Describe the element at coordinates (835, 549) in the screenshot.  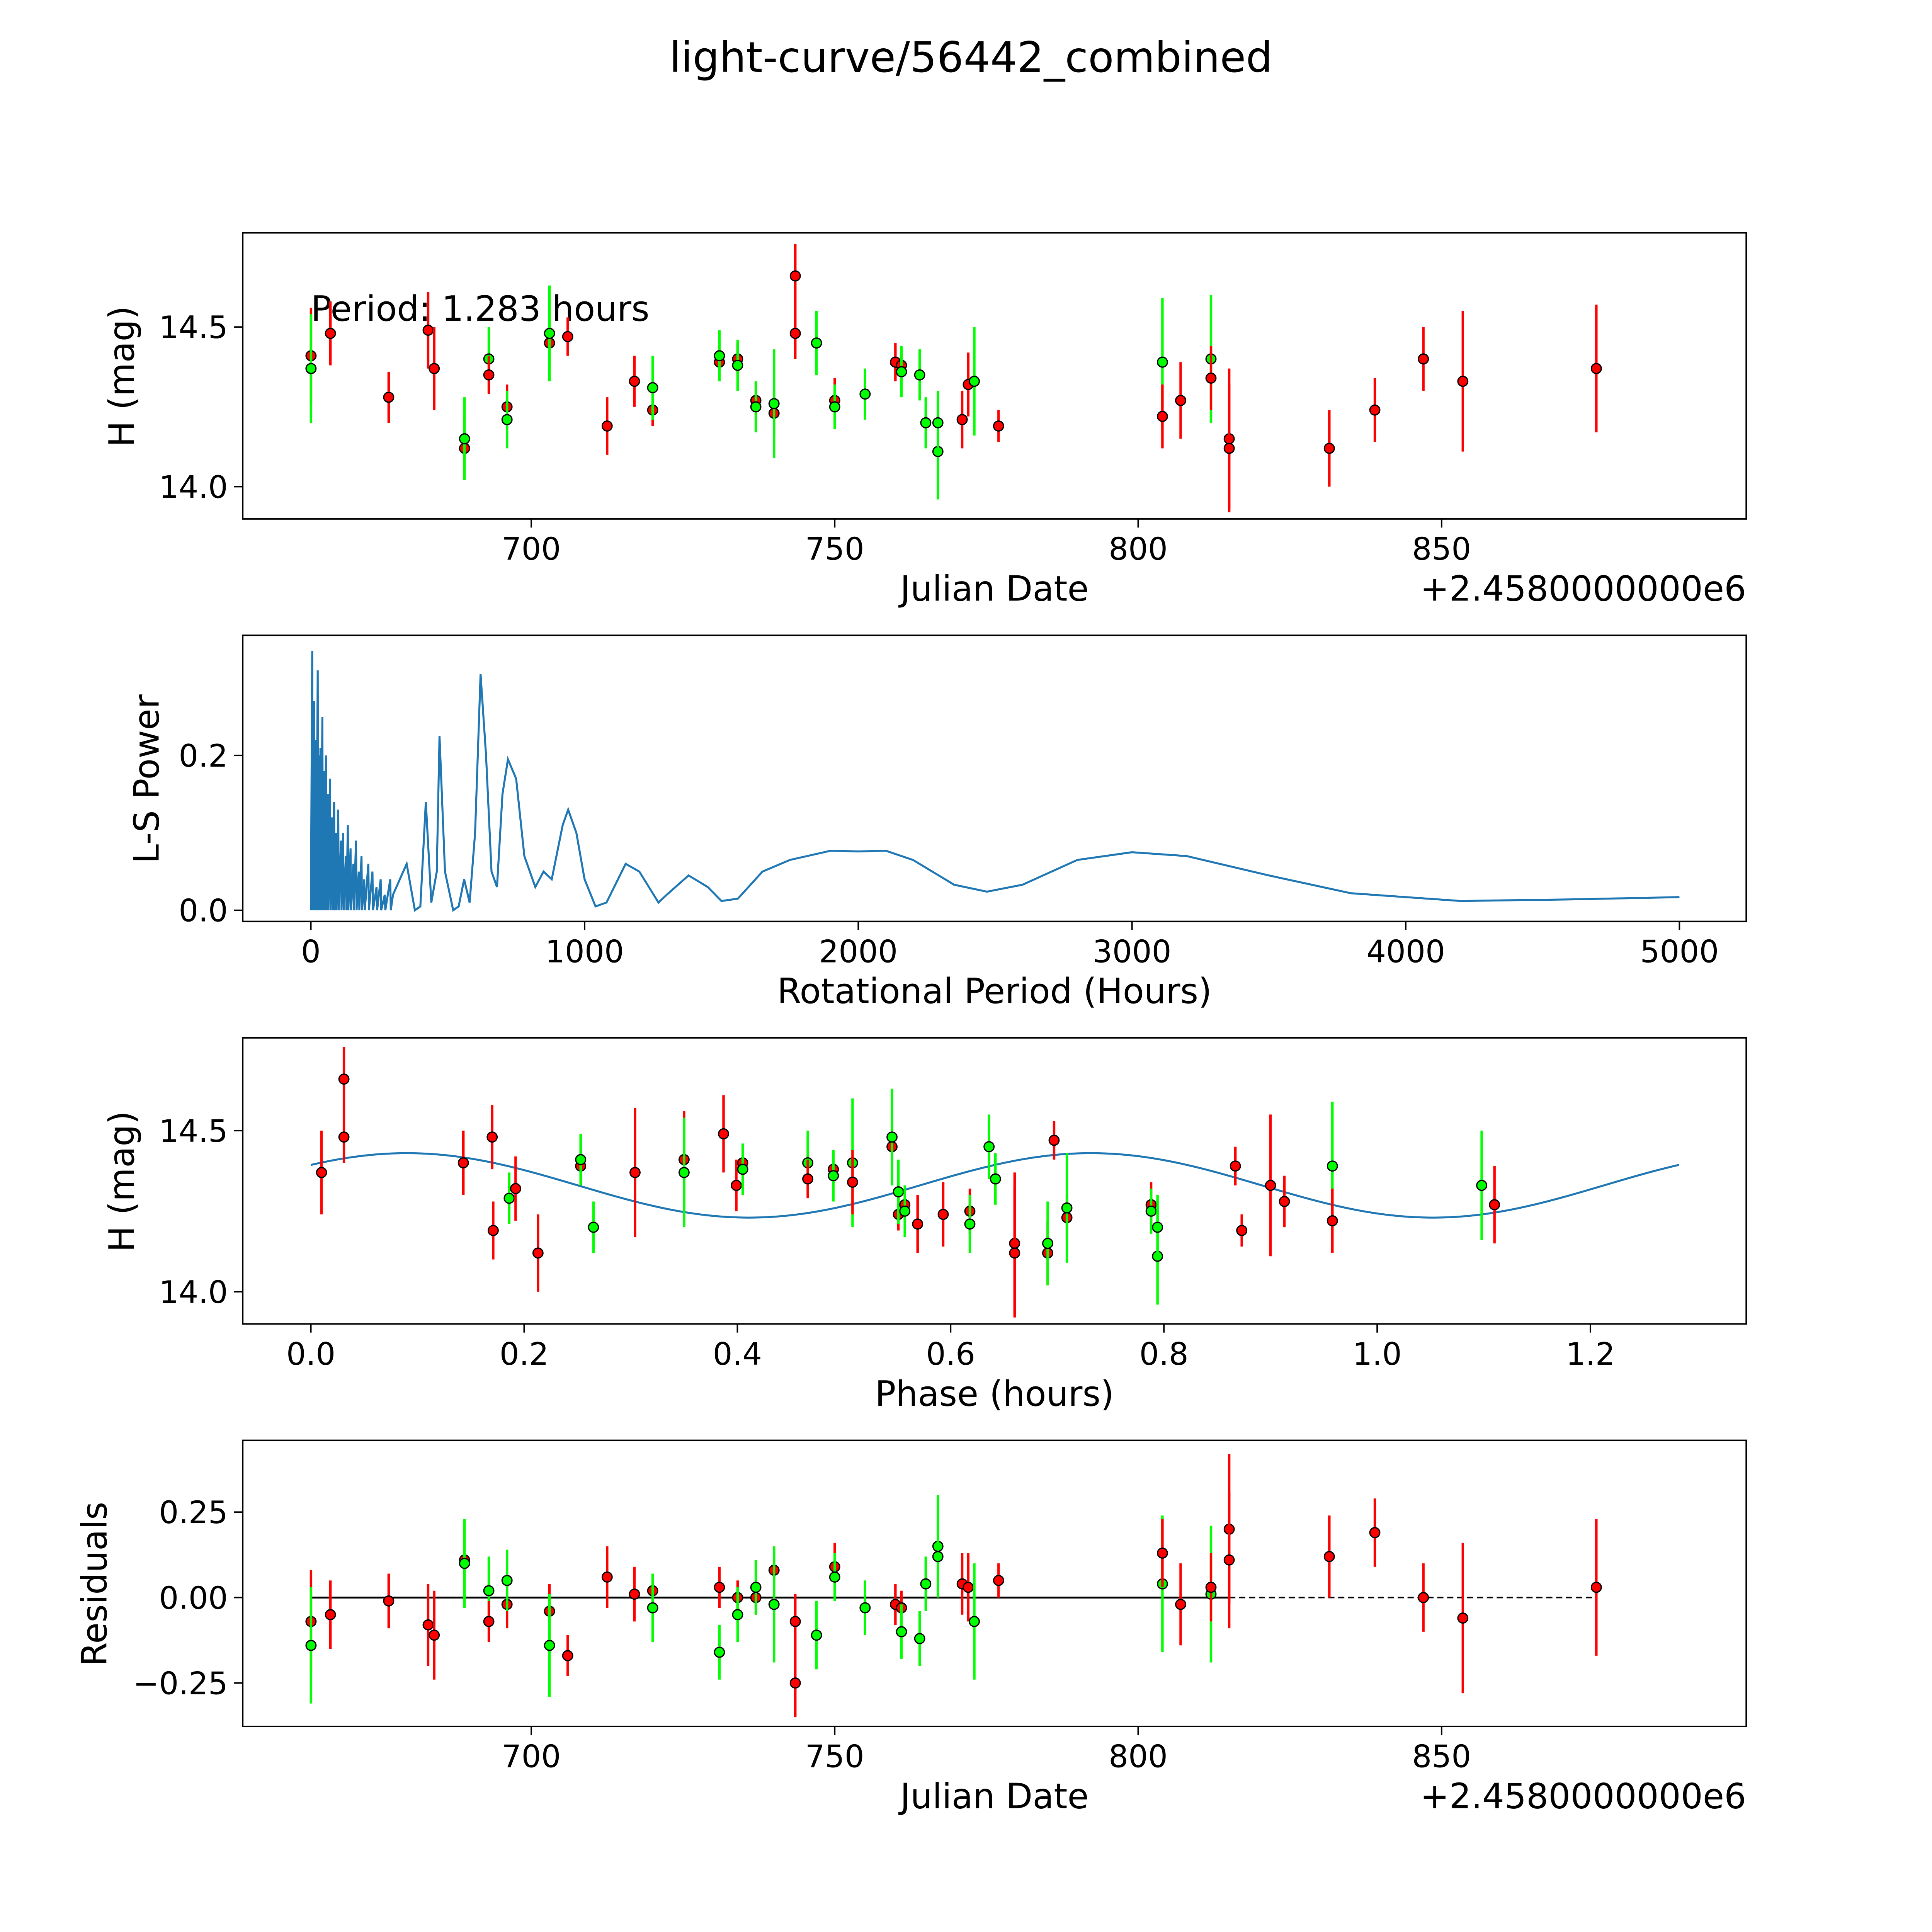
I see `x-tick-label: 750` at that location.